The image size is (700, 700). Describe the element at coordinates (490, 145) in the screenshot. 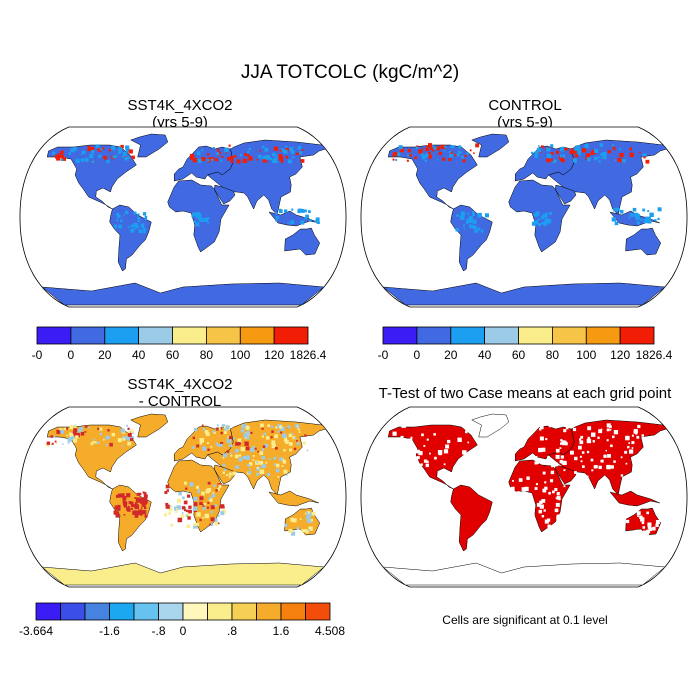

I see `map-control-greenland` at that location.